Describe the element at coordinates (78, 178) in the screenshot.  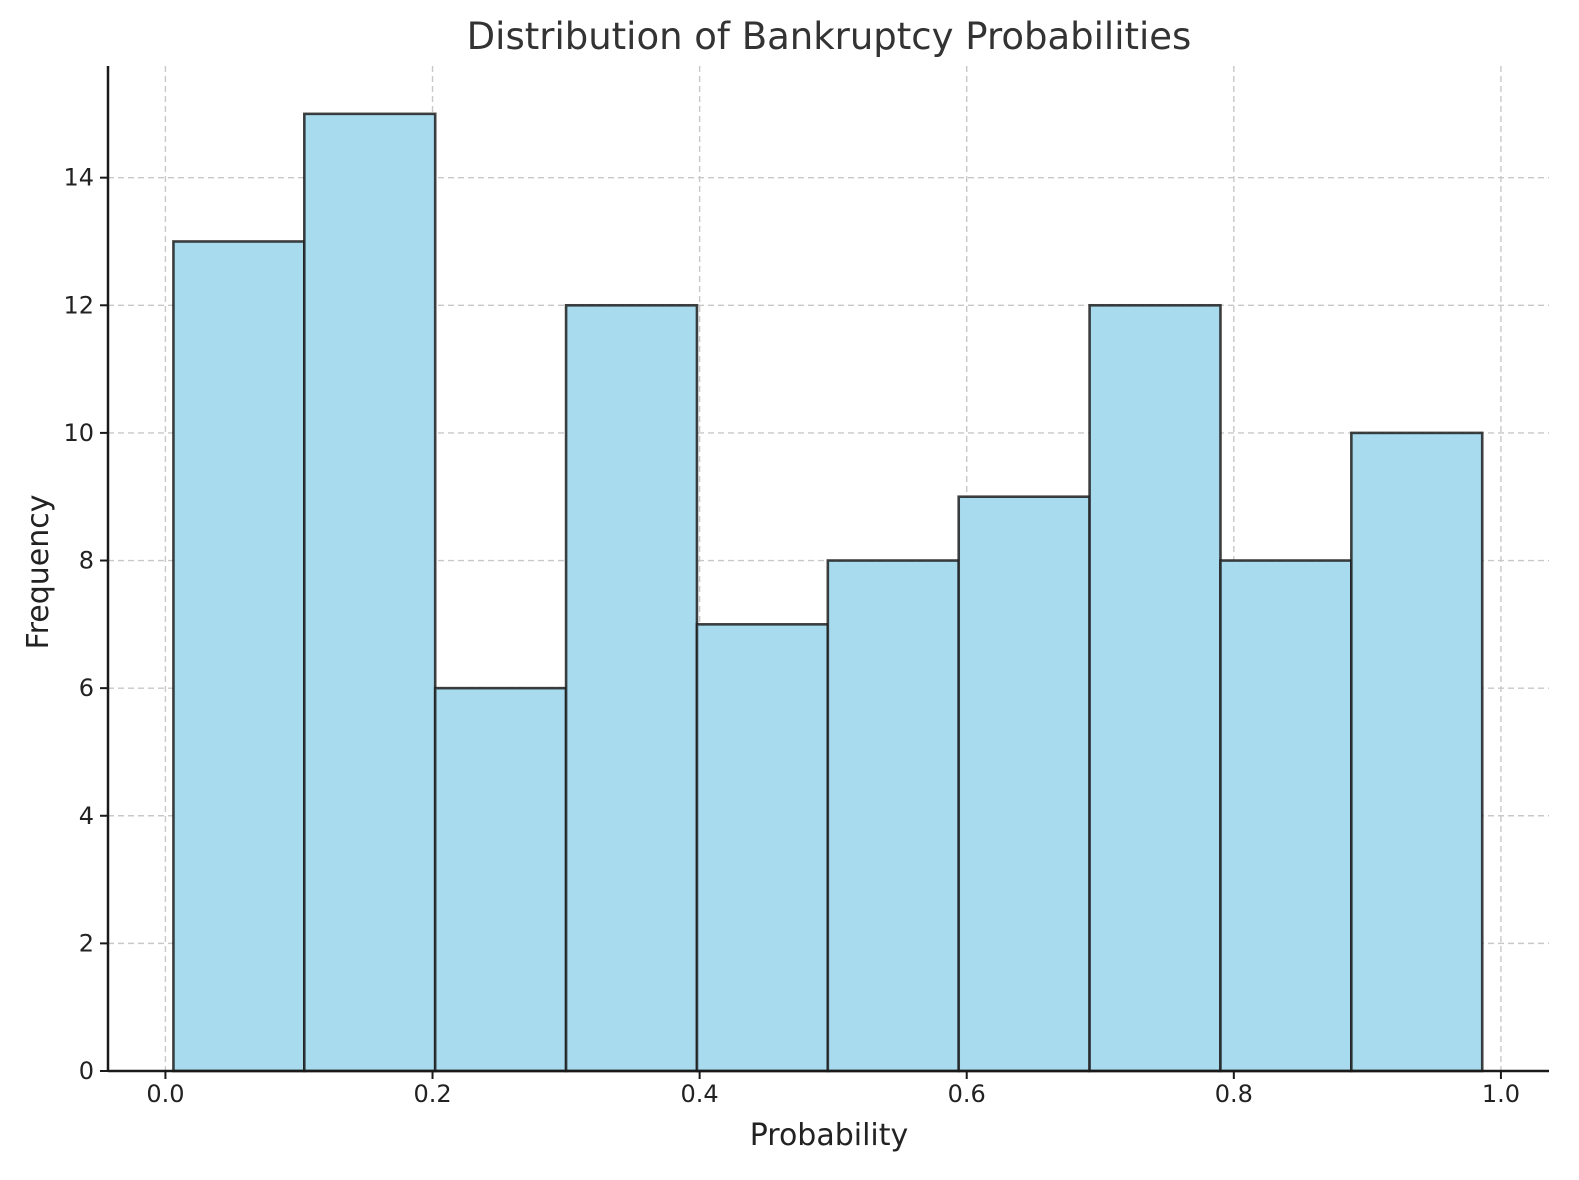
I see `y-tick-label: 14` at that location.